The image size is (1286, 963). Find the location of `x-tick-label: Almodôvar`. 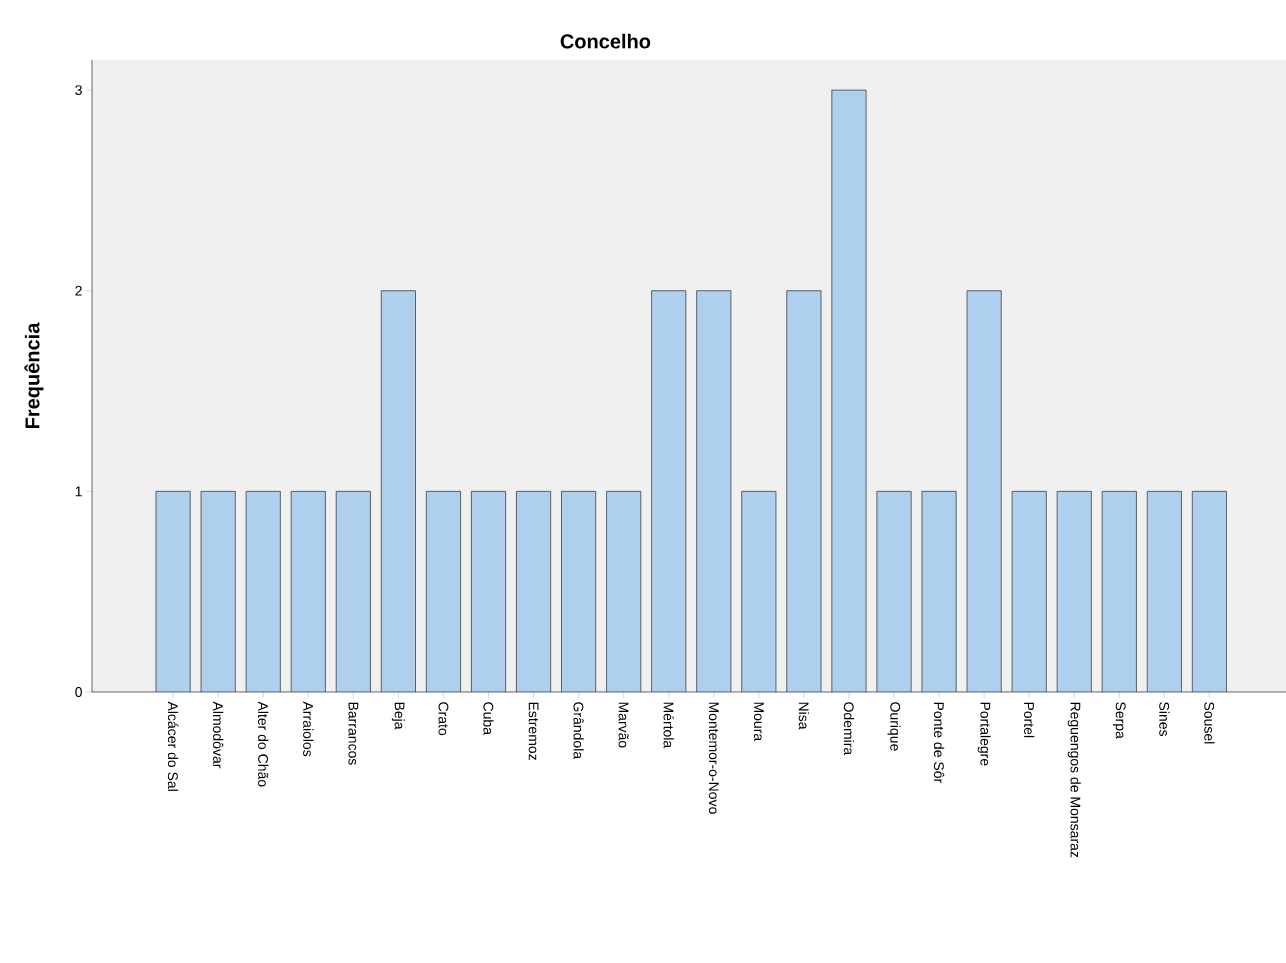

x-tick-label: Almodôvar is located at coordinates (218, 735).